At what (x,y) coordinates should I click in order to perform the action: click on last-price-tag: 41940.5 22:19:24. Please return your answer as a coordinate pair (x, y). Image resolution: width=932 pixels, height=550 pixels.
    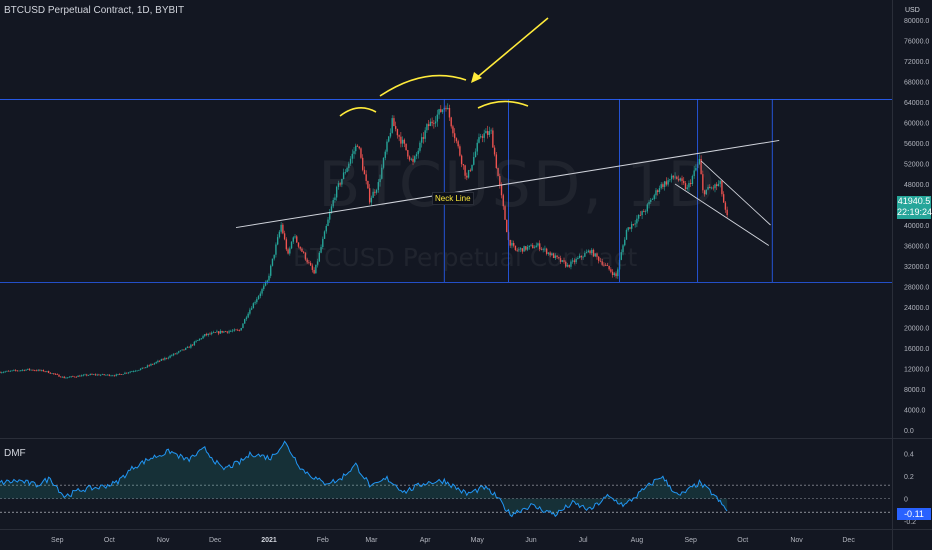
    Looking at the image, I should click on (914, 207).